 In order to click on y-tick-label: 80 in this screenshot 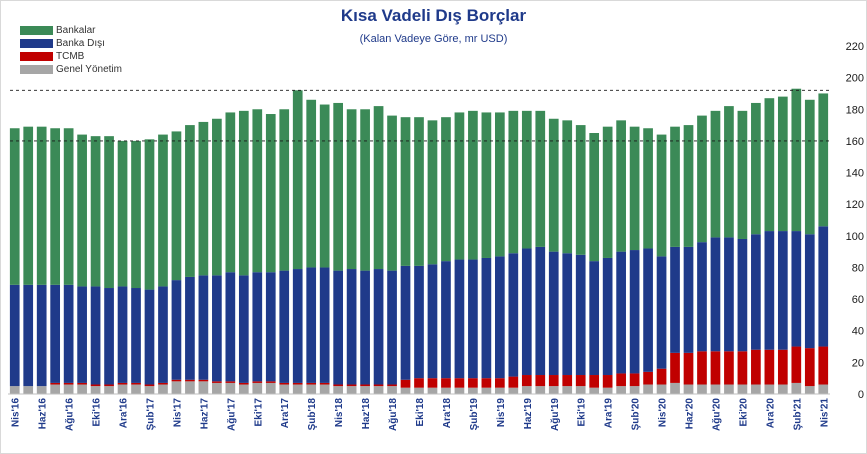, I will do `click(858, 268)`.